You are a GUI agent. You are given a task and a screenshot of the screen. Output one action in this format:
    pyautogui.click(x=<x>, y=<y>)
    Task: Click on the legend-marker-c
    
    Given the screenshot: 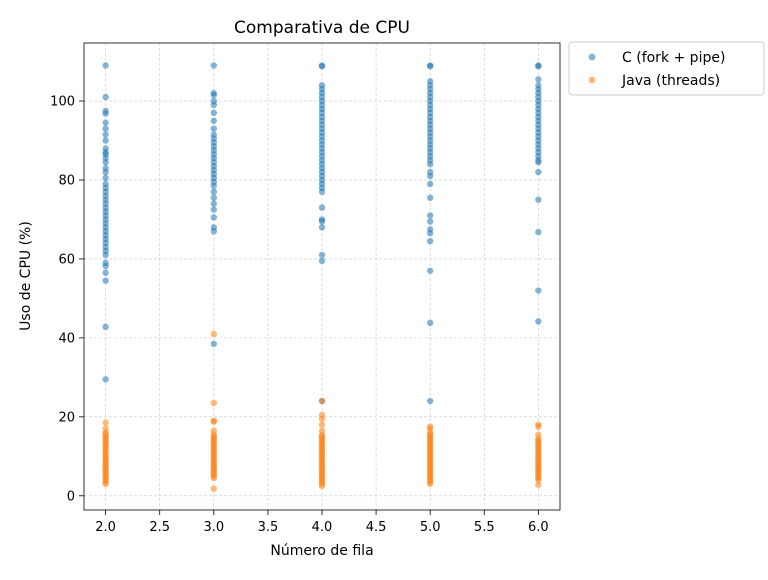 What is the action you would take?
    pyautogui.click(x=592, y=57)
    